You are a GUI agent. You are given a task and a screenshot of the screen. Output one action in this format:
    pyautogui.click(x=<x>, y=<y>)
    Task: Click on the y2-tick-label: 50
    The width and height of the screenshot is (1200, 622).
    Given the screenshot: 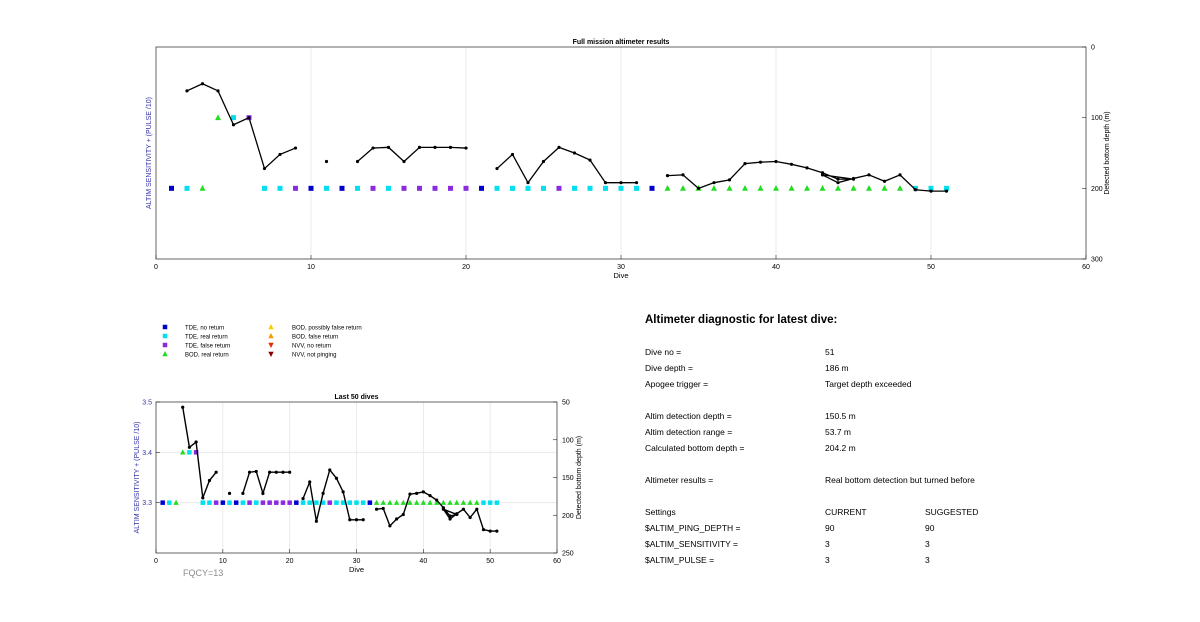 What is the action you would take?
    pyautogui.click(x=566, y=403)
    